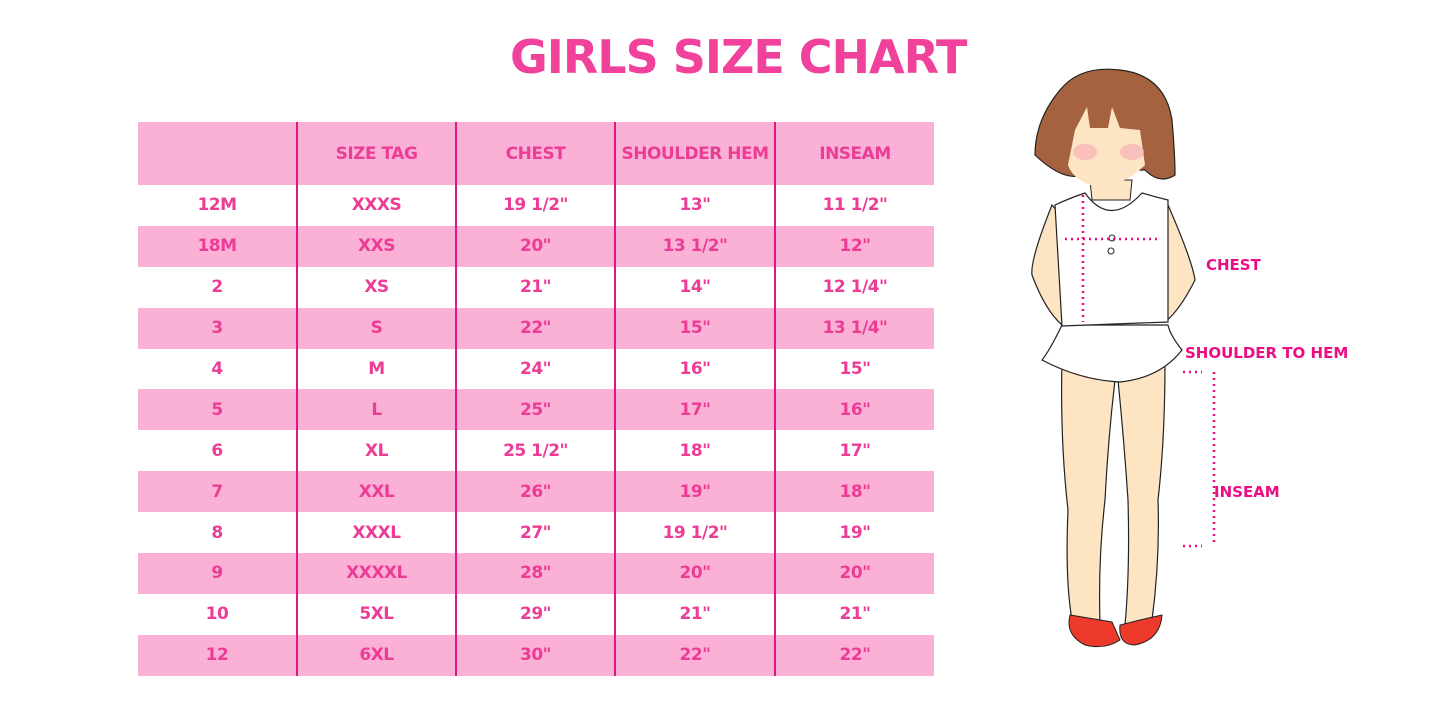  I want to click on table-cell: 13 1/4", so click(854, 328).